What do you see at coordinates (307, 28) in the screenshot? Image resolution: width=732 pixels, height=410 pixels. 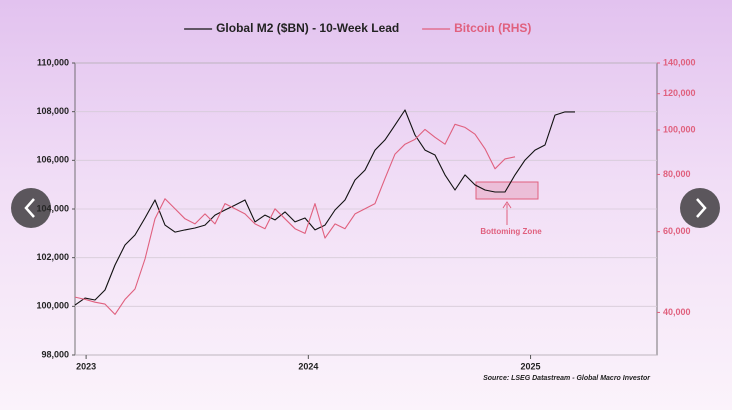 I see `legend-label: Global M2 ($BN) - 10-Week Lead` at bounding box center [307, 28].